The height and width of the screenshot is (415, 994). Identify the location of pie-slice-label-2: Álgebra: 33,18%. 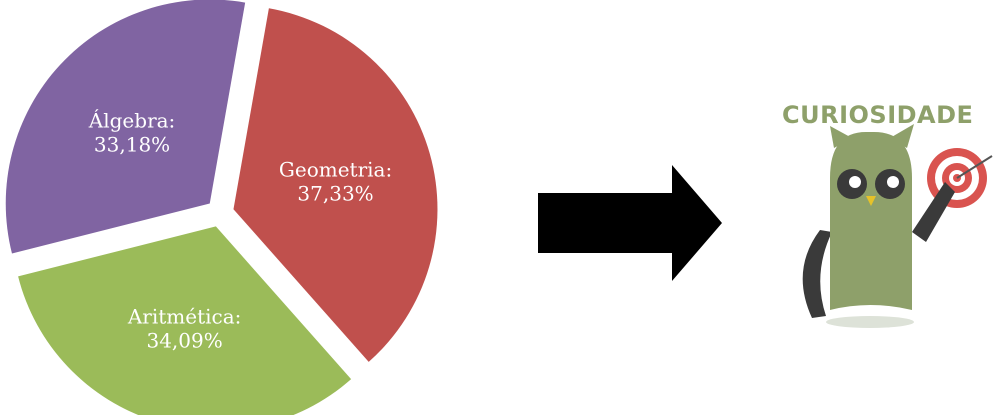
(132, 132).